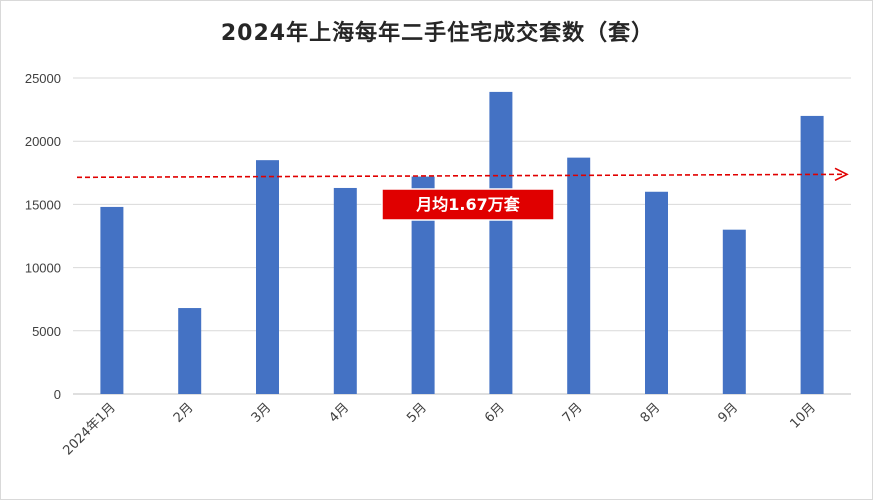  I want to click on y-tick-label: 25000, so click(43, 78).